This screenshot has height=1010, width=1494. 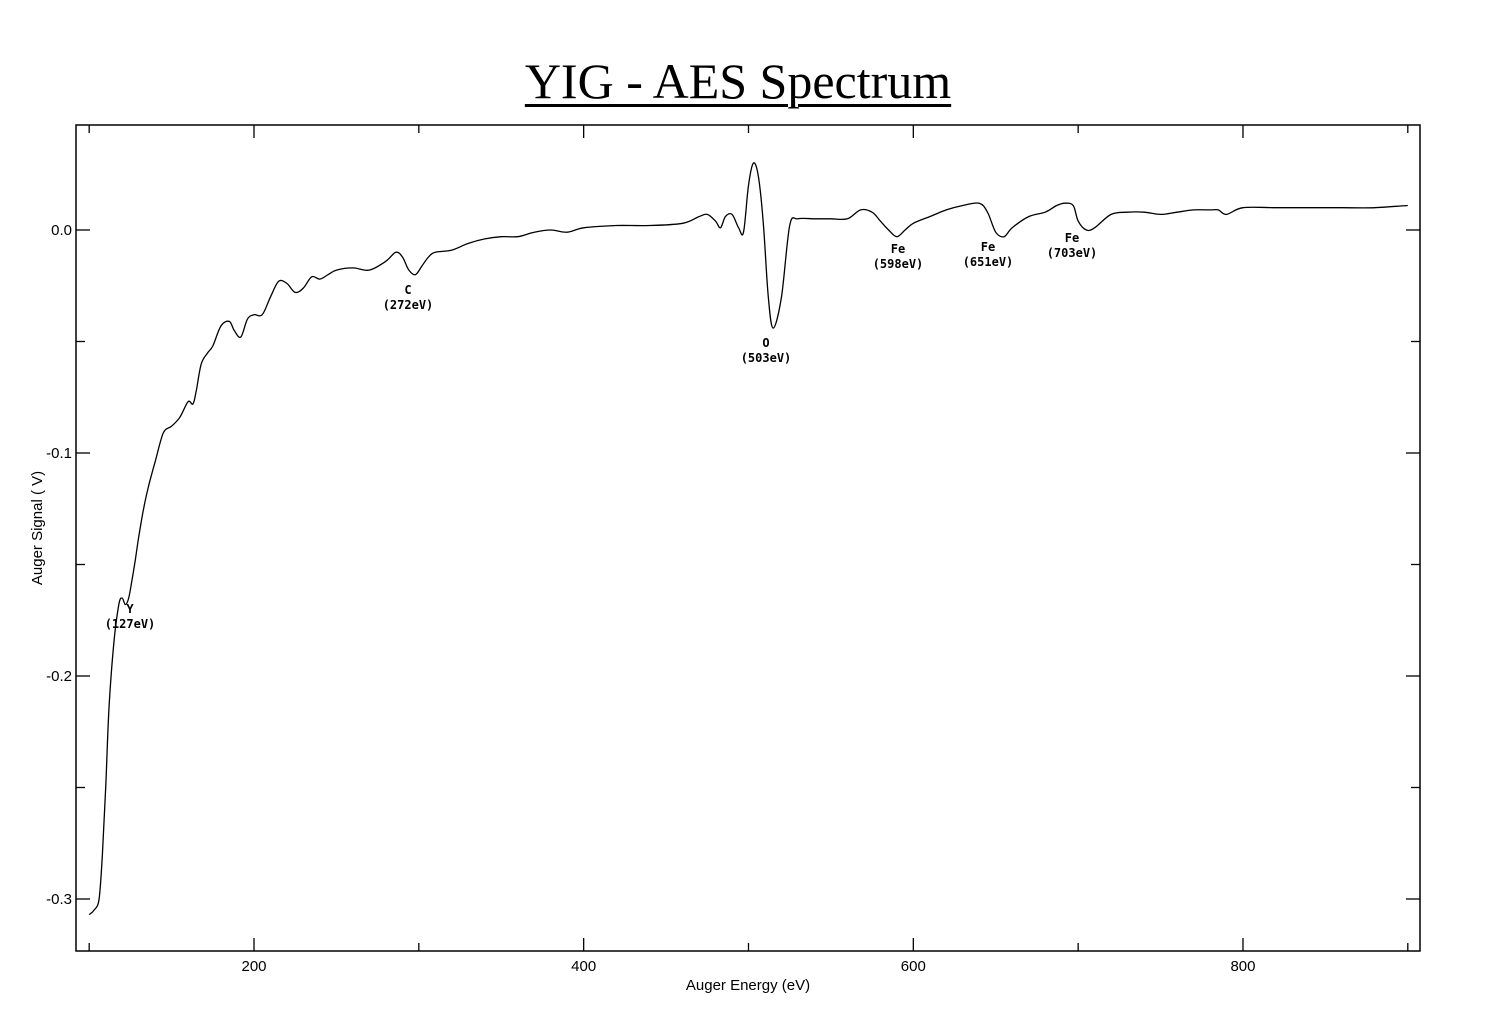 I want to click on y-tick-label: -0.1, so click(x=59, y=453).